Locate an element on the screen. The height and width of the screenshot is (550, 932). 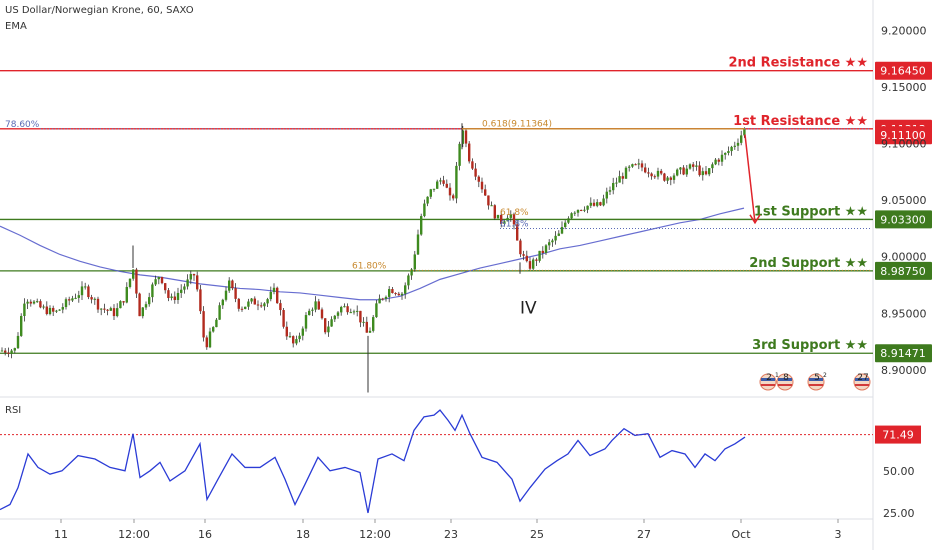
time-tick-label: 11 is located at coordinates (61, 534).